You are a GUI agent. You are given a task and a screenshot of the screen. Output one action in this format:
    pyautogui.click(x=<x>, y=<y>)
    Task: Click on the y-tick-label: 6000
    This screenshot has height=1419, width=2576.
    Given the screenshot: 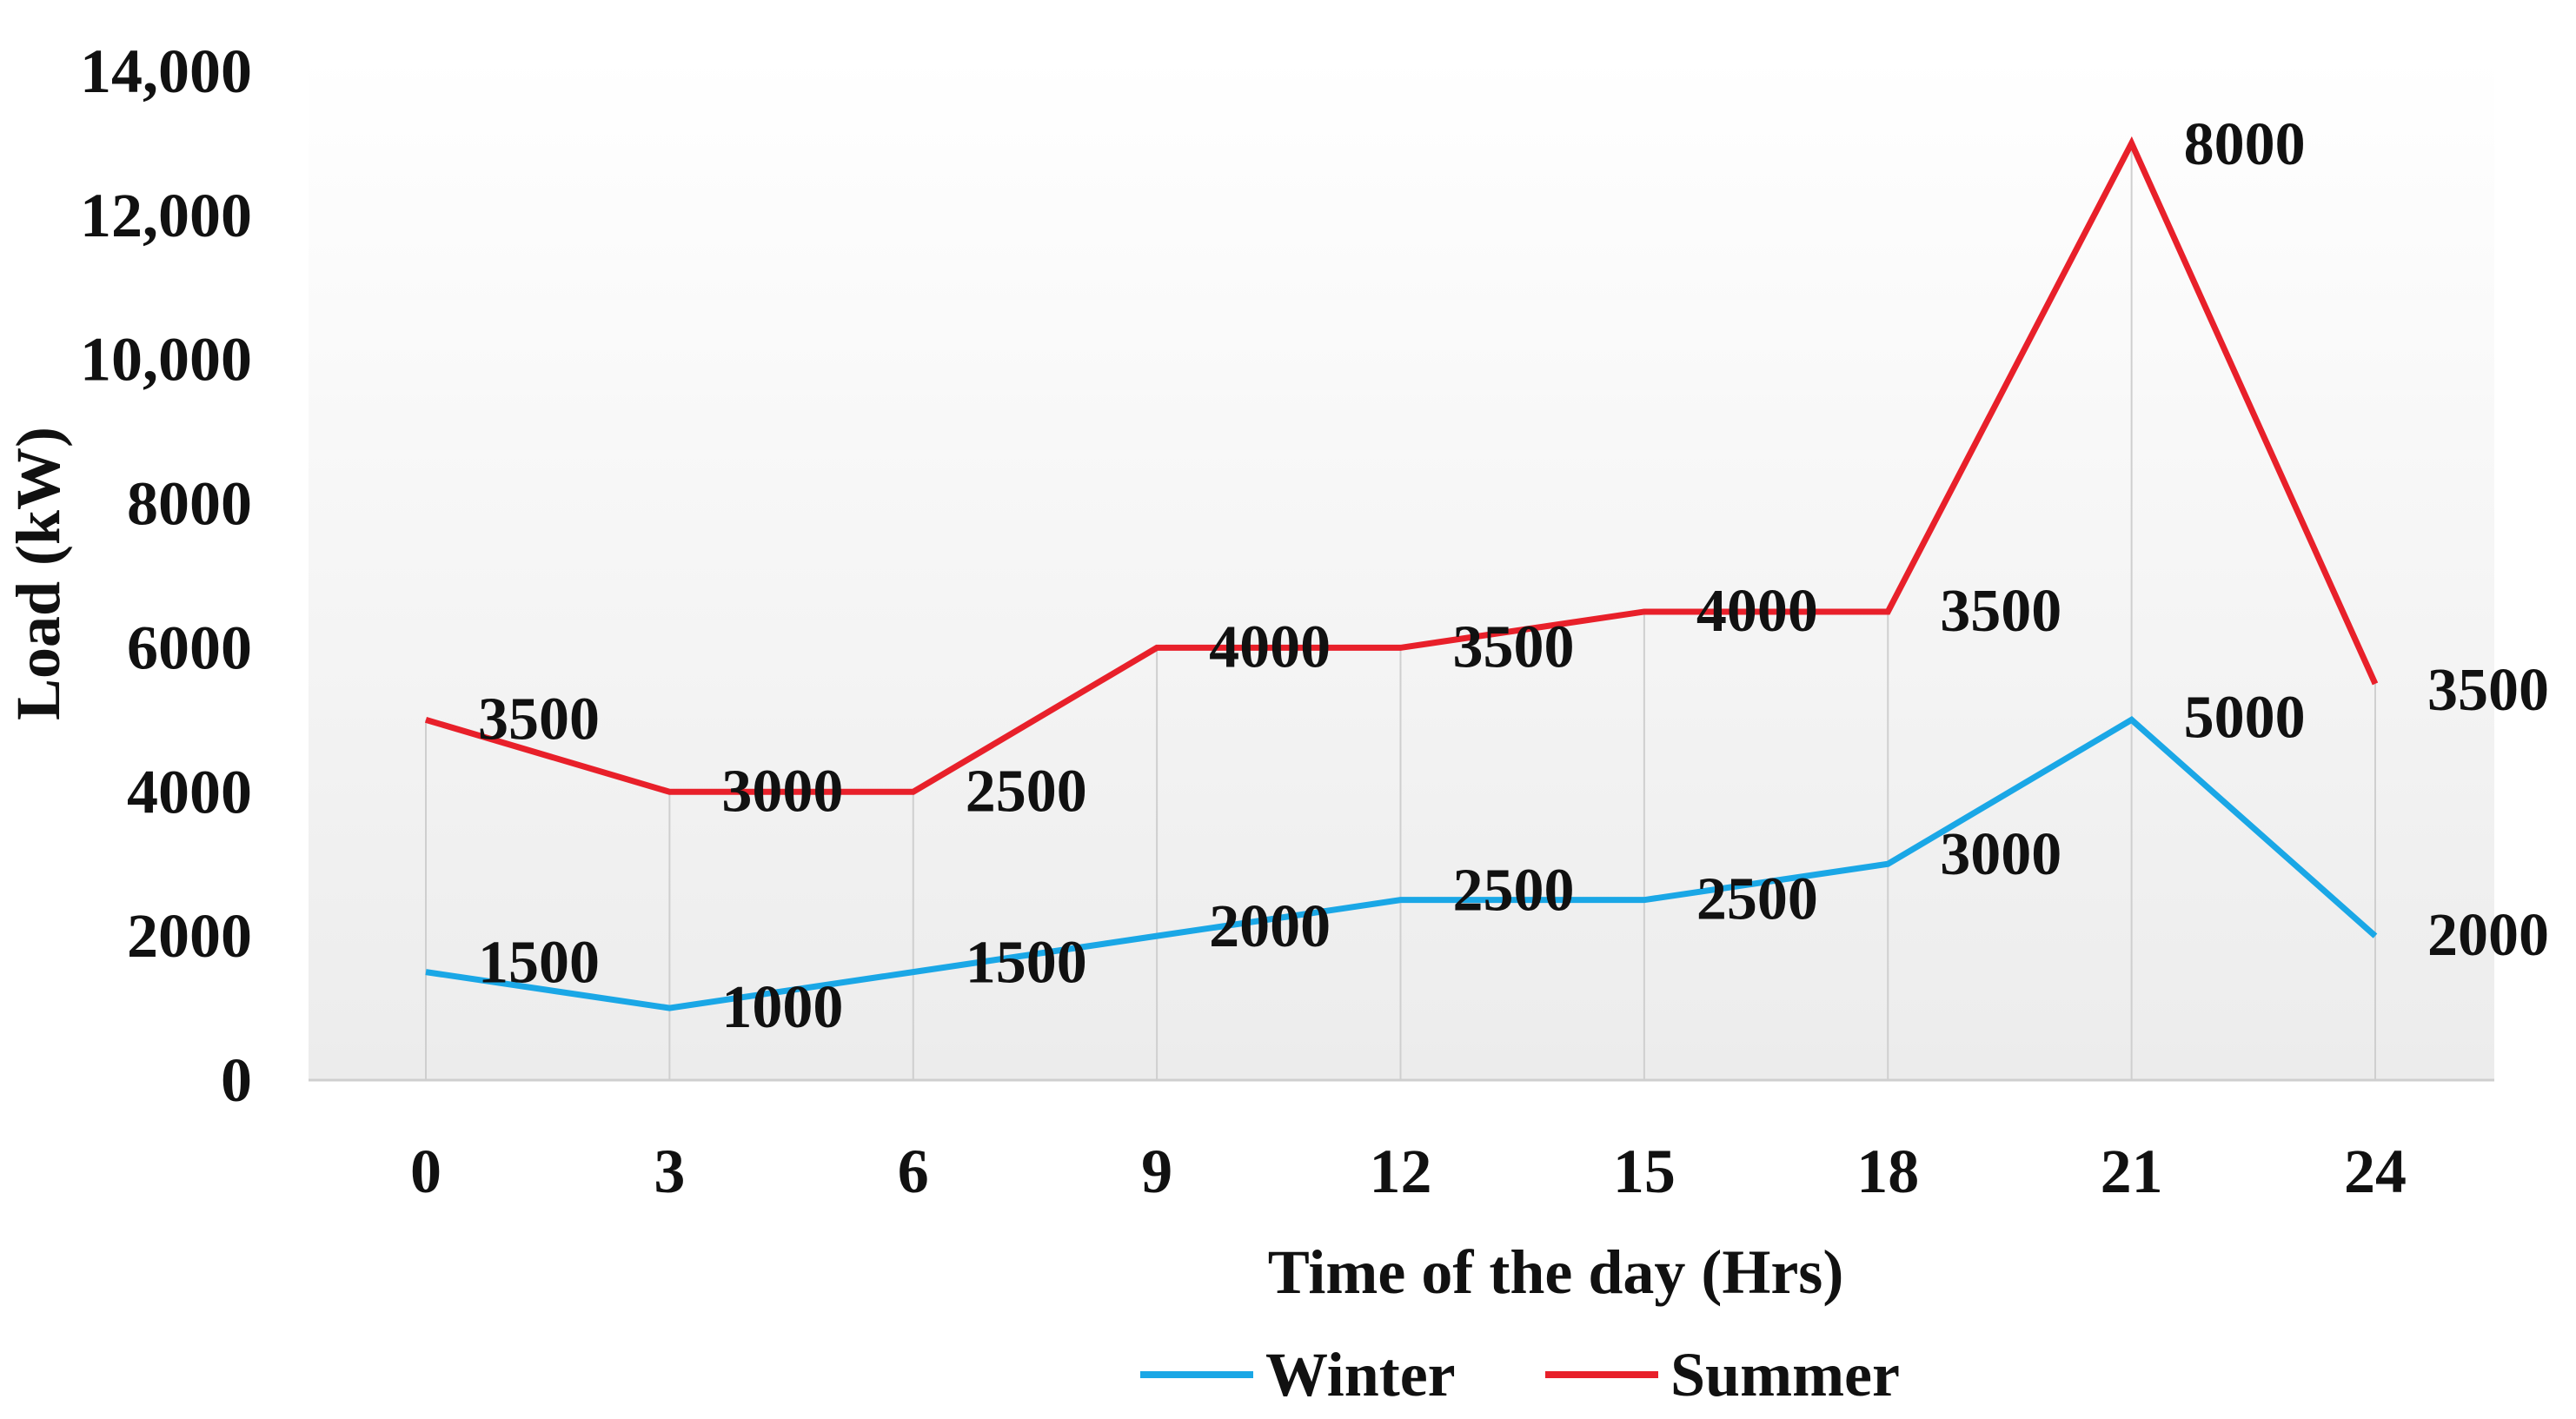 What is the action you would take?
    pyautogui.click(x=189, y=647)
    